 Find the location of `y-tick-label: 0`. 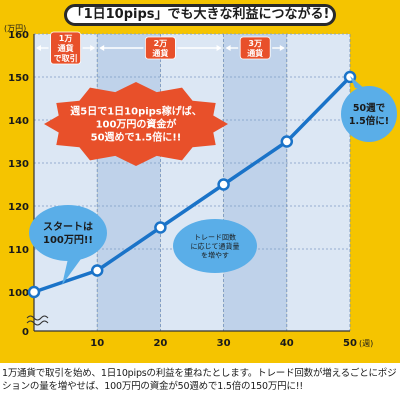

y-tick-label: 0 is located at coordinates (25, 332).